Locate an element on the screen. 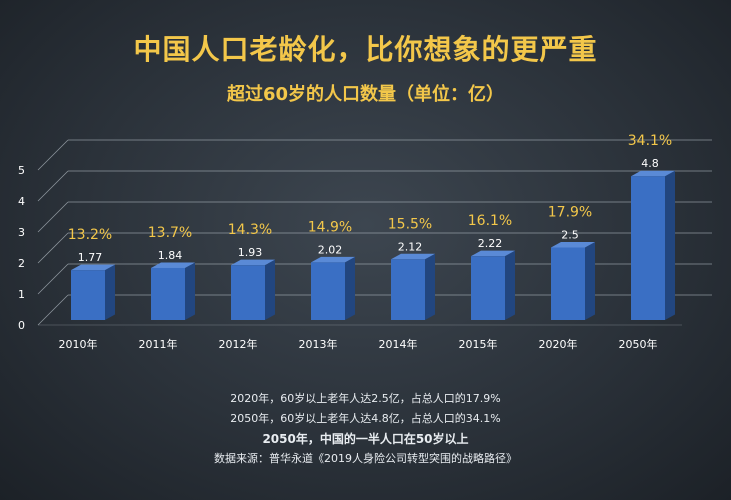  value-label: 2.5 is located at coordinates (570, 235).